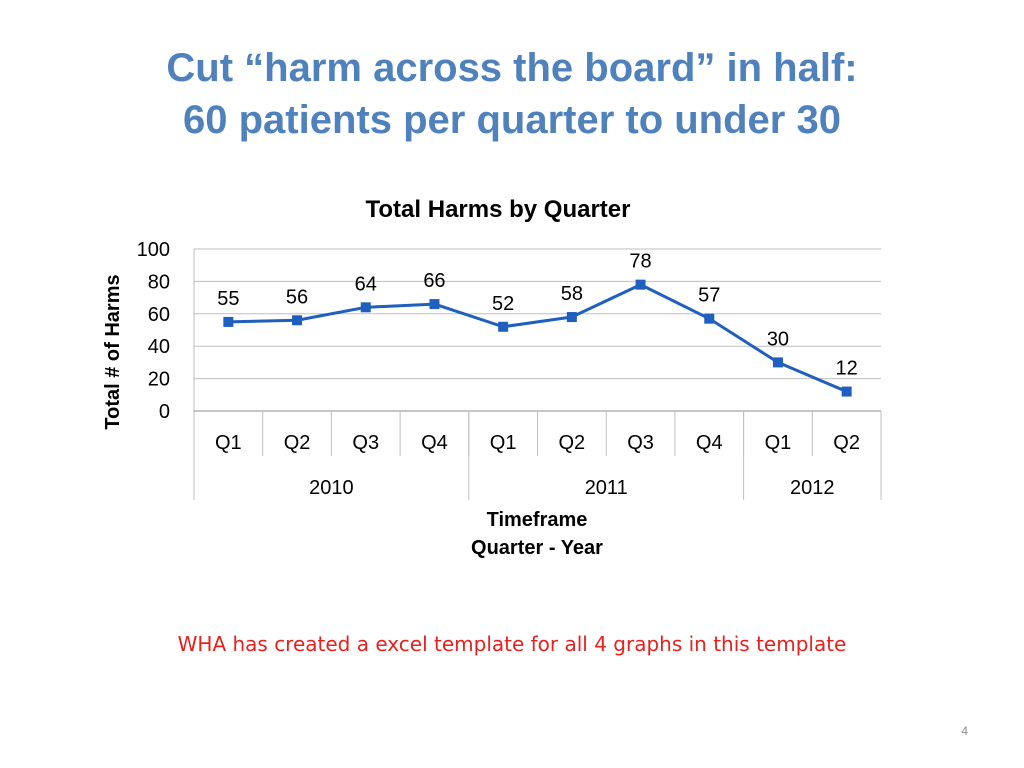 This screenshot has height=768, width=1024. I want to click on x-group-label: 2011, so click(606, 488).